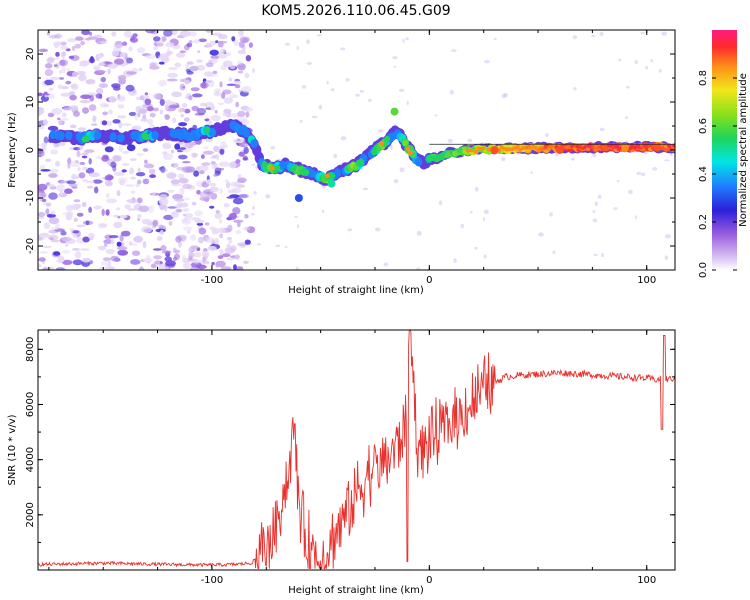 The width and height of the screenshot is (750, 600). I want to click on y-tick-label: 0, so click(30, 150).